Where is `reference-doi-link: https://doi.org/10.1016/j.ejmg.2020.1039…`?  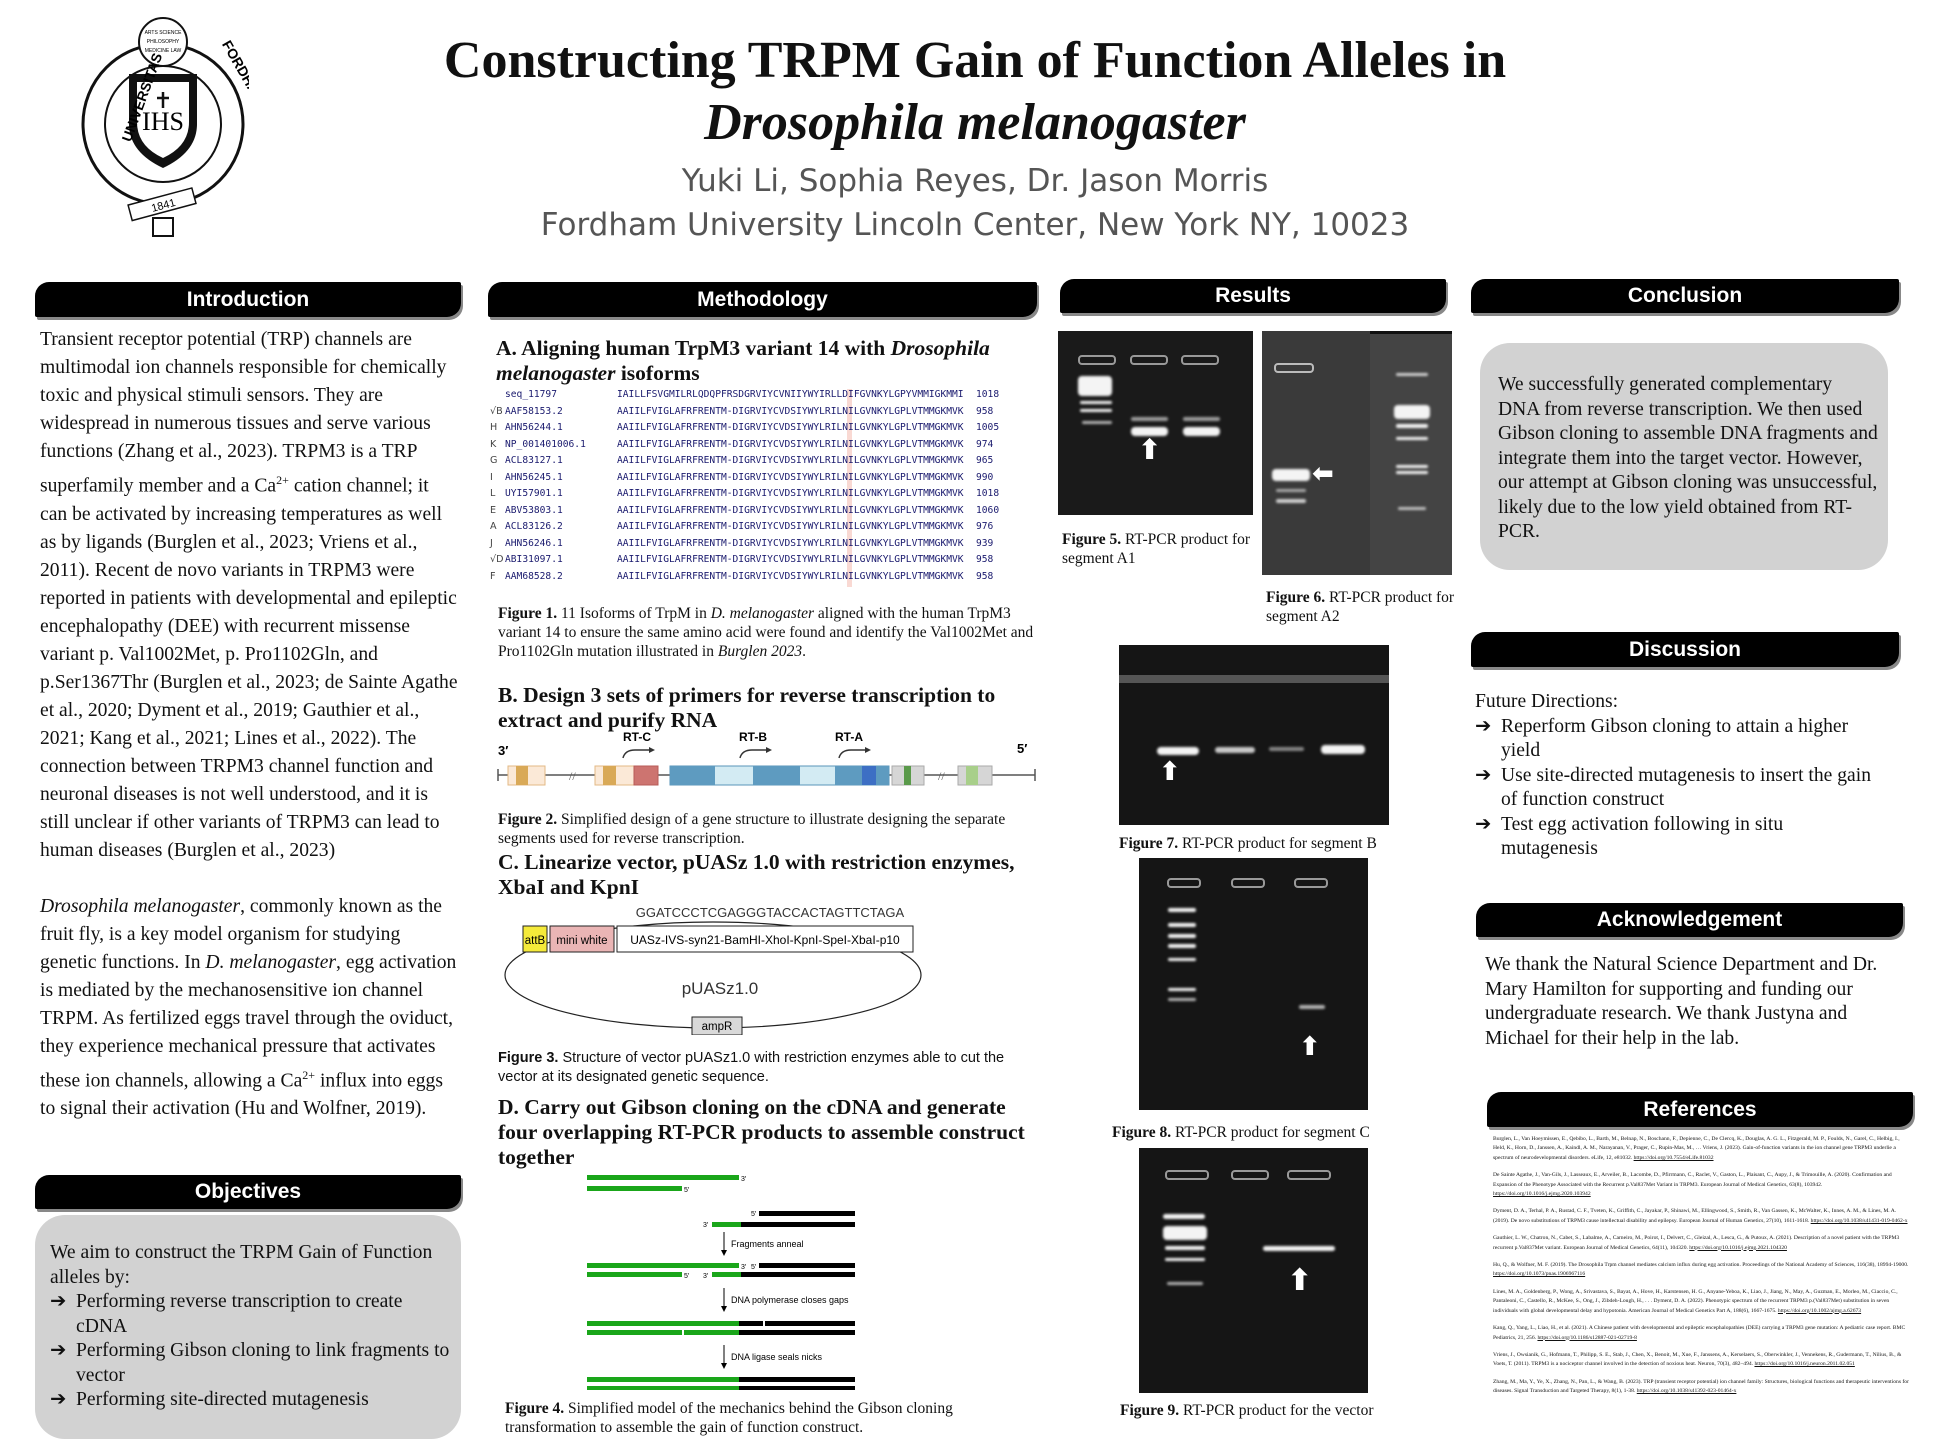 reference-doi-link: https://doi.org/10.1016/j.ejmg.2020.1039… is located at coordinates (1542, 1194).